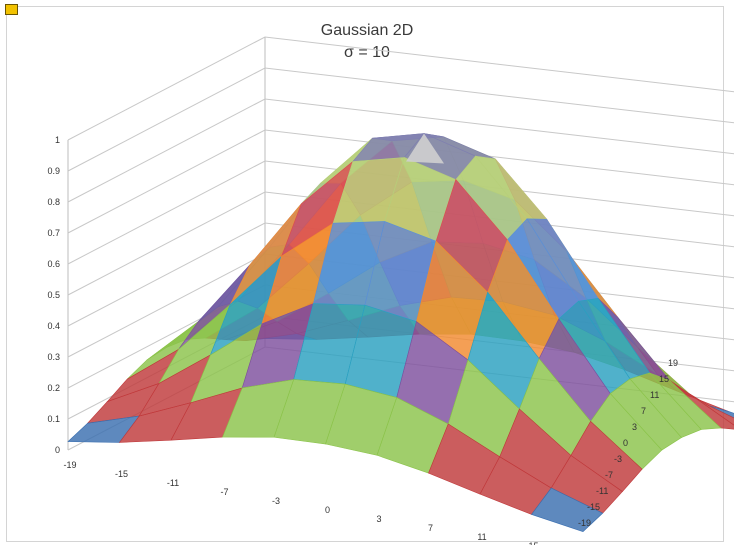 The height and width of the screenshot is (545, 734). I want to click on z-tick-label: 0.2, so click(53, 388).